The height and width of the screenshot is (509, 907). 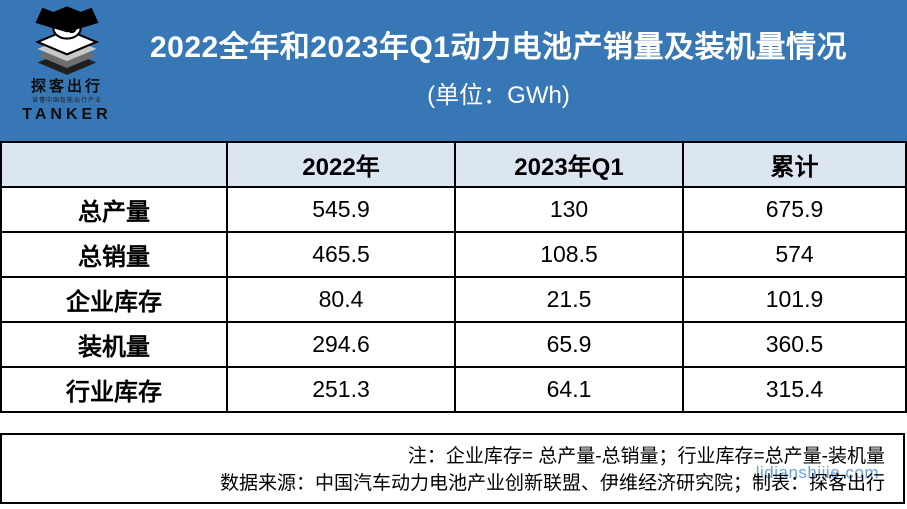 What do you see at coordinates (114, 254) in the screenshot?
I see `row-label: 总销量` at bounding box center [114, 254].